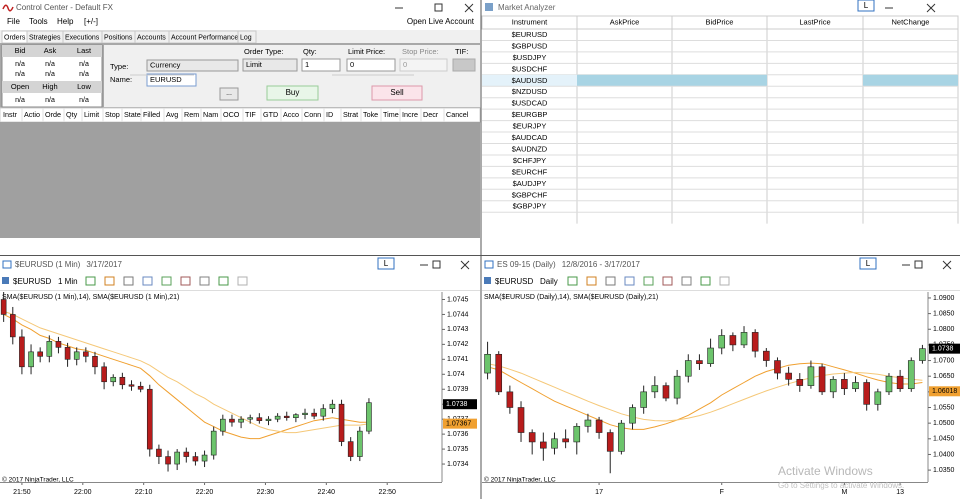 The image size is (960, 499). What do you see at coordinates (118, 37) in the screenshot?
I see `tab-label: Positions` at bounding box center [118, 37].